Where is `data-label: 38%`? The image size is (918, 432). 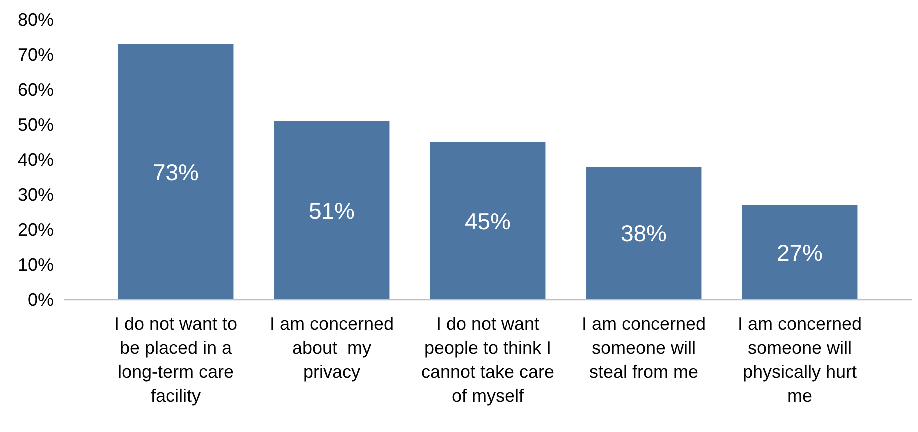 data-label: 38% is located at coordinates (644, 233).